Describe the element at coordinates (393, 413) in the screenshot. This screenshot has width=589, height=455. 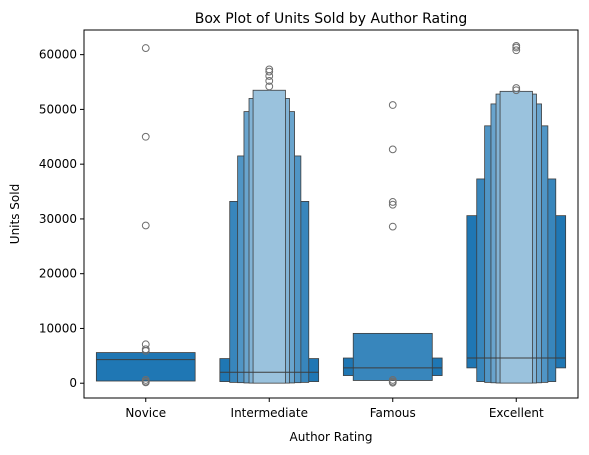
I see `x-tick-label: Famous` at that location.